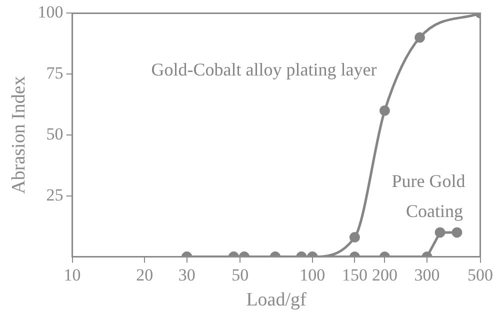  Describe the element at coordinates (385, 274) in the screenshot. I see `x-tick-label: 200` at that location.